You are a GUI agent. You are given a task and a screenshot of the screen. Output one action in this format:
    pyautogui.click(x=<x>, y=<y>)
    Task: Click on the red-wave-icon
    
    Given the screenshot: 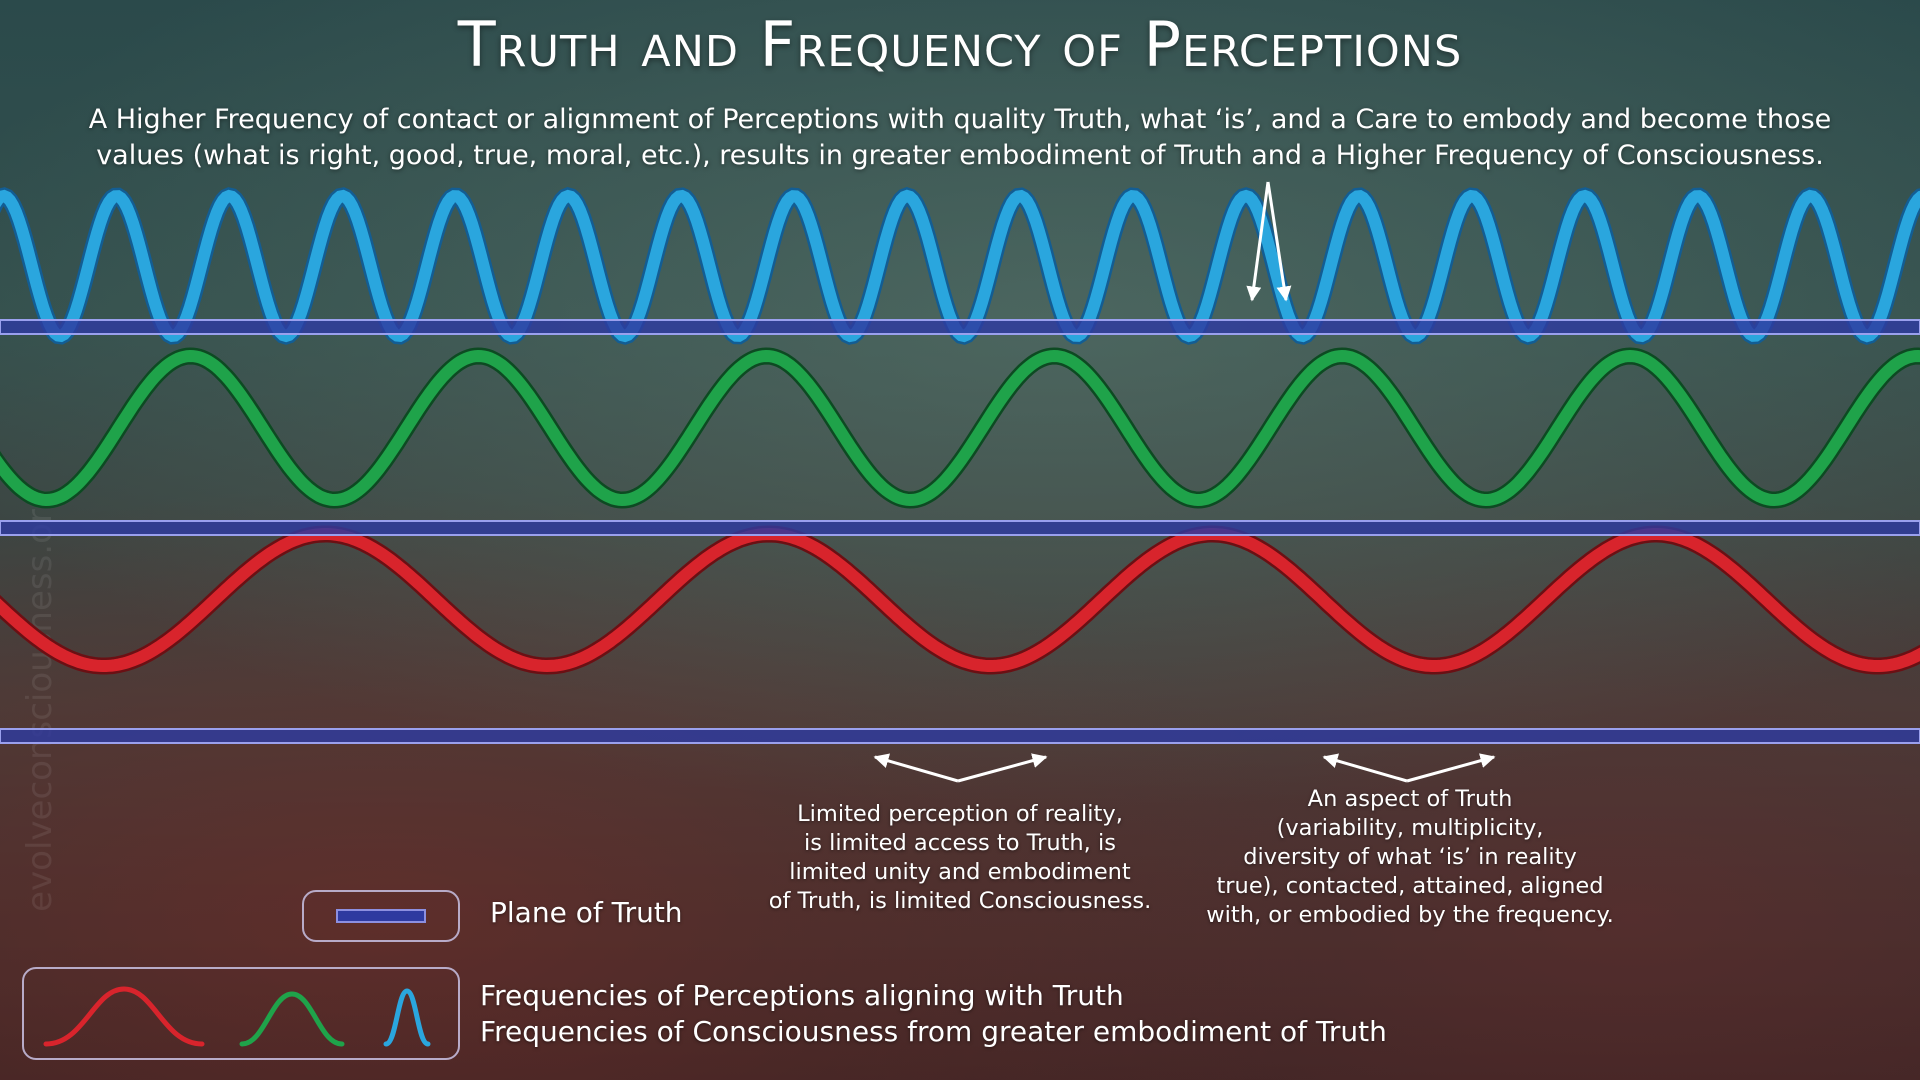 What is the action you would take?
    pyautogui.click(x=124, y=1016)
    